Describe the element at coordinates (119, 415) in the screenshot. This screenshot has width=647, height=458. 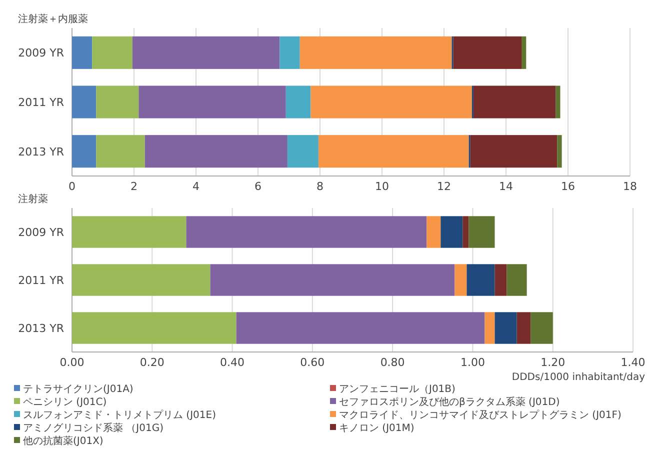
I see `legend-label: スルフォンアミド・トリメトプリム (J01E)` at that location.